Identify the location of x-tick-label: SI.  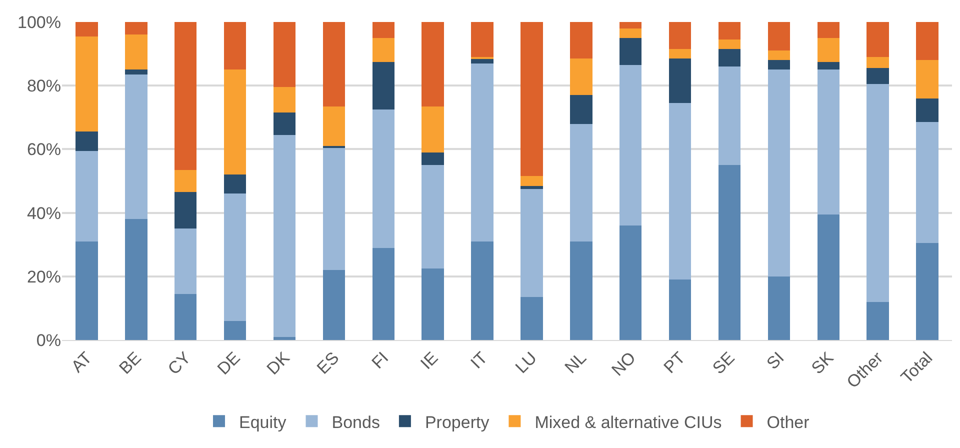
(775, 361).